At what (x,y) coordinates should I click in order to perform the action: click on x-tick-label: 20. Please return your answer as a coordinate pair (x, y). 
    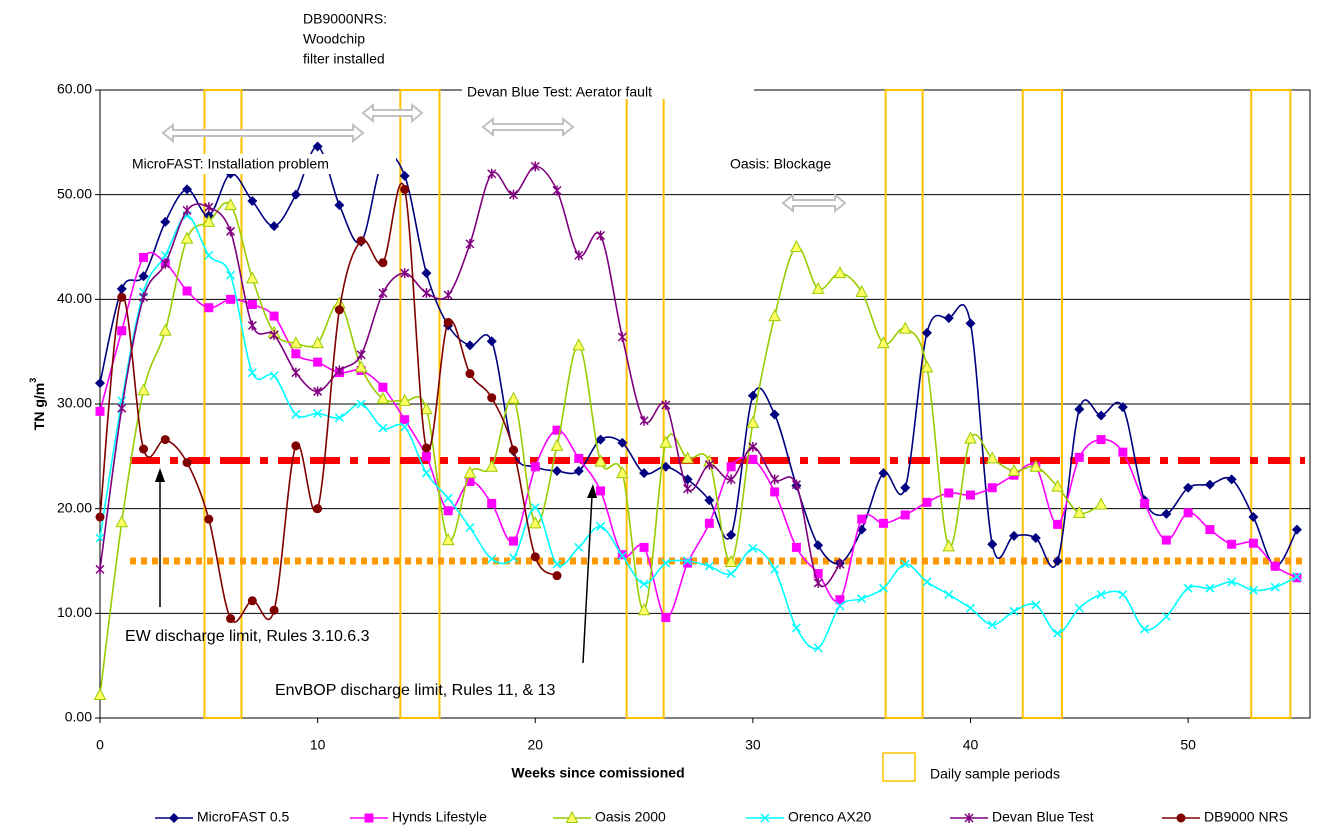
    Looking at the image, I should click on (535, 745).